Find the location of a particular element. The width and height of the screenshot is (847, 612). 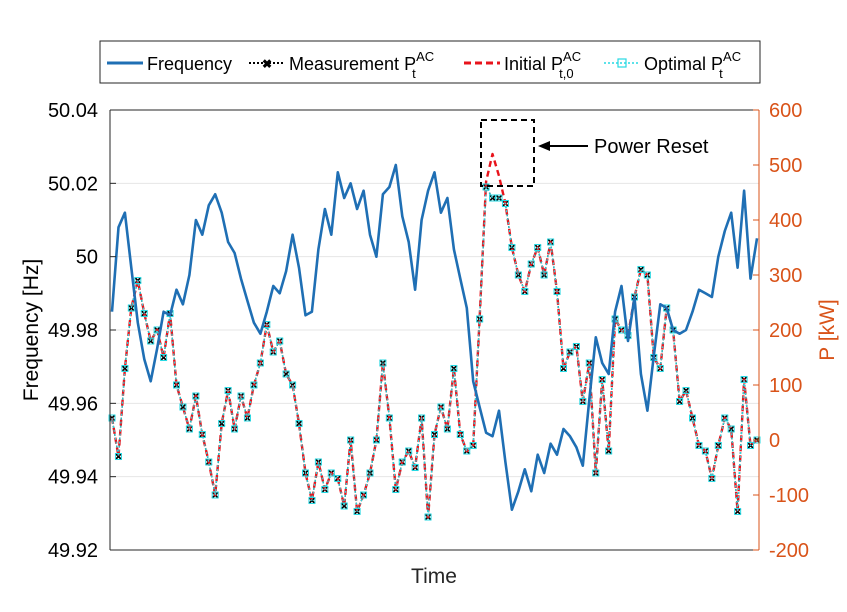

right-tick-label: -100 is located at coordinates (789, 496).